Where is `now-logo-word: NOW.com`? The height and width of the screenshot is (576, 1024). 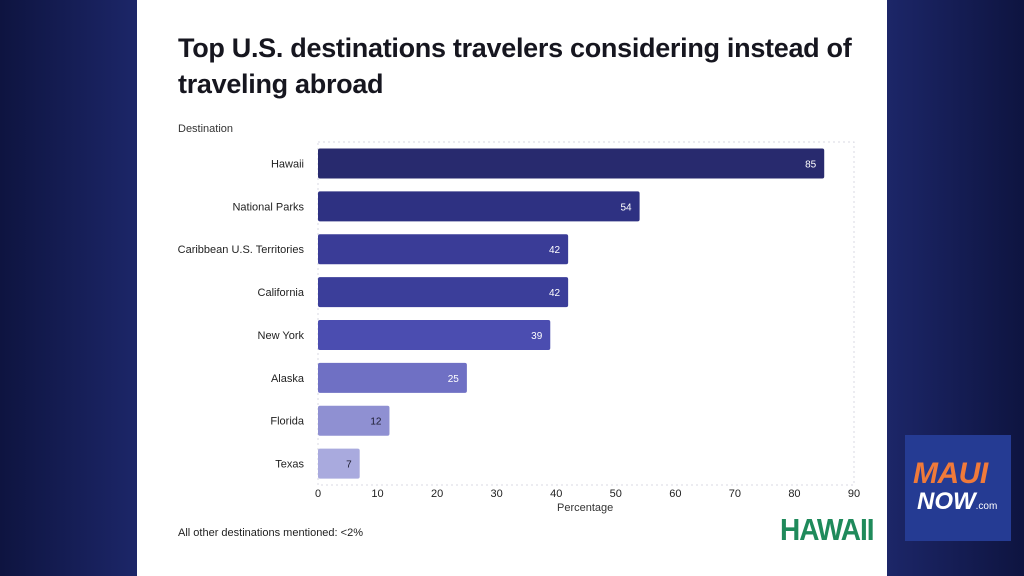 now-logo-word: NOW.com is located at coordinates (957, 504).